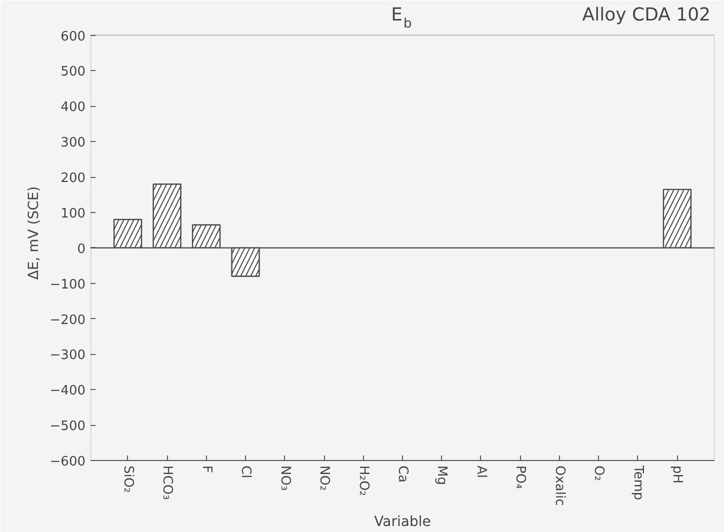 This screenshot has width=724, height=532. What do you see at coordinates (68, 391) in the screenshot?
I see `y-tick-label: −400` at bounding box center [68, 391].